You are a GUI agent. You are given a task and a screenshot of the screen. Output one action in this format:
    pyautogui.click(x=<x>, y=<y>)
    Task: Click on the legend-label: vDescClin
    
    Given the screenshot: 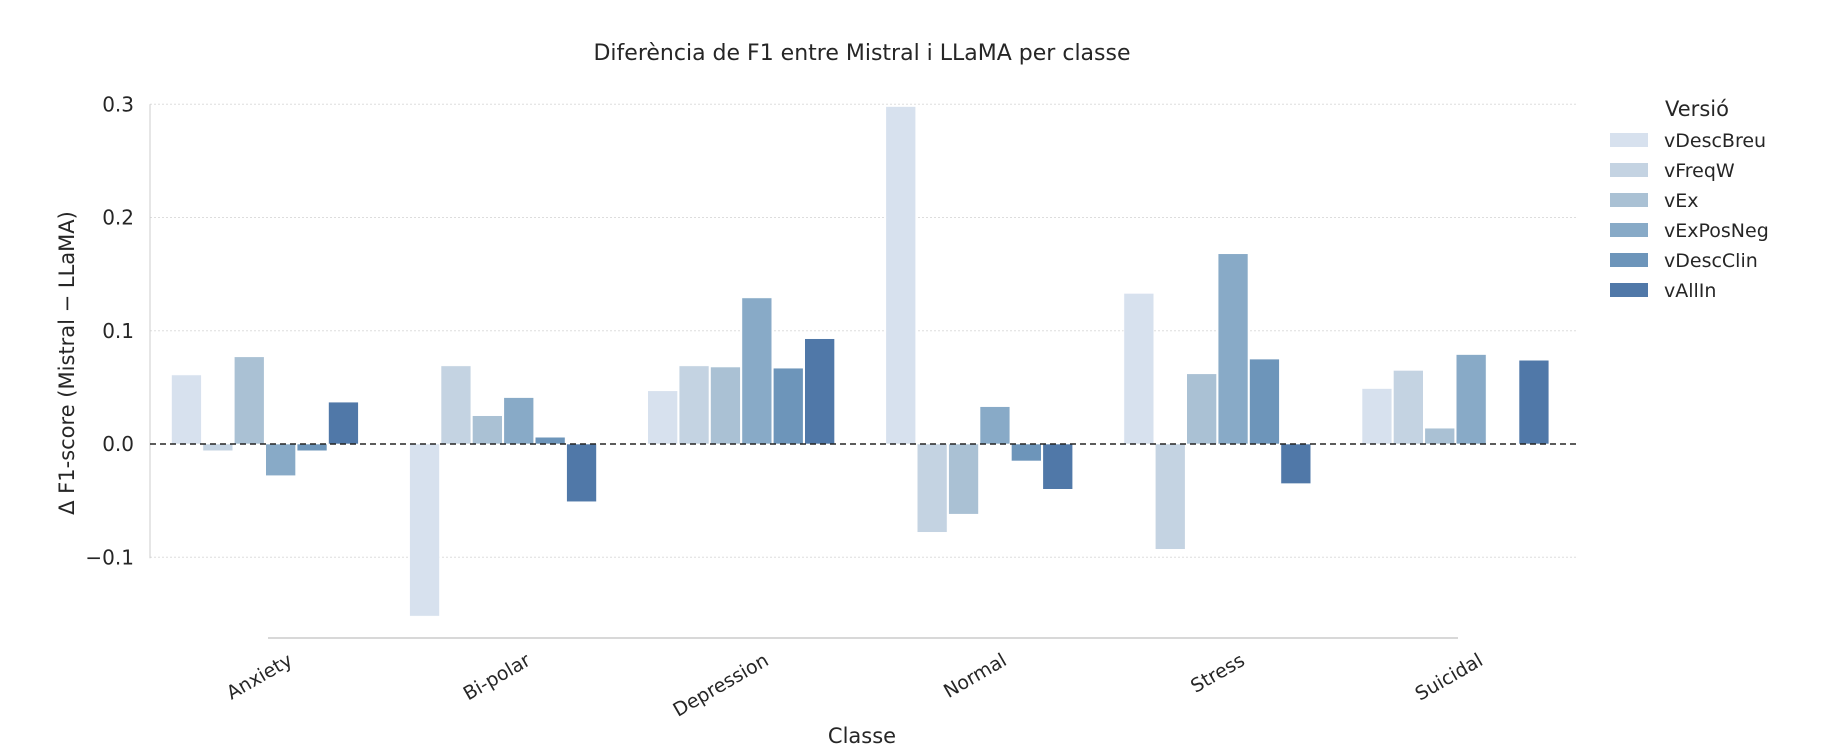 What is the action you would take?
    pyautogui.click(x=1711, y=261)
    